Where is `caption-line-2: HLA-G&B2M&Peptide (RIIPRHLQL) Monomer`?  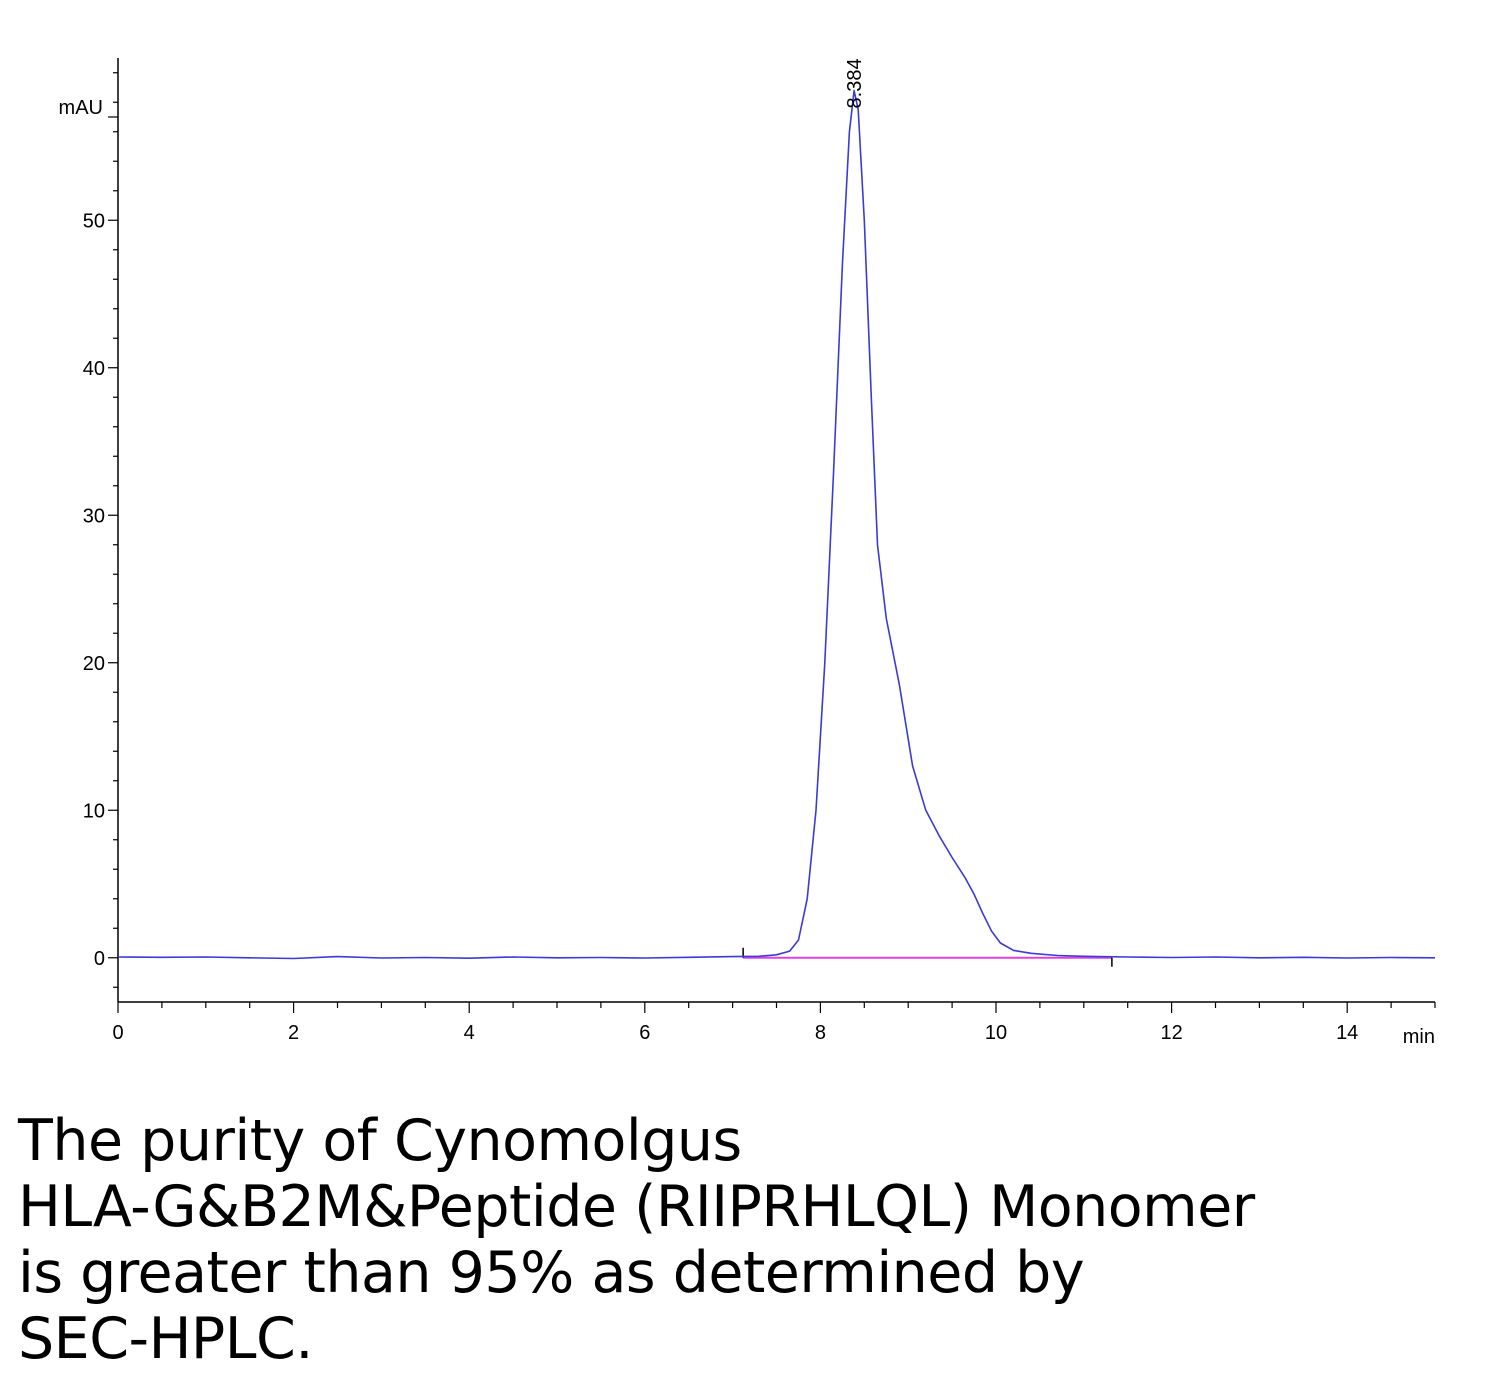
caption-line-2: HLA-G&B2M&Peptide (RIIPRHLQL) Monomer is located at coordinates (636, 1207).